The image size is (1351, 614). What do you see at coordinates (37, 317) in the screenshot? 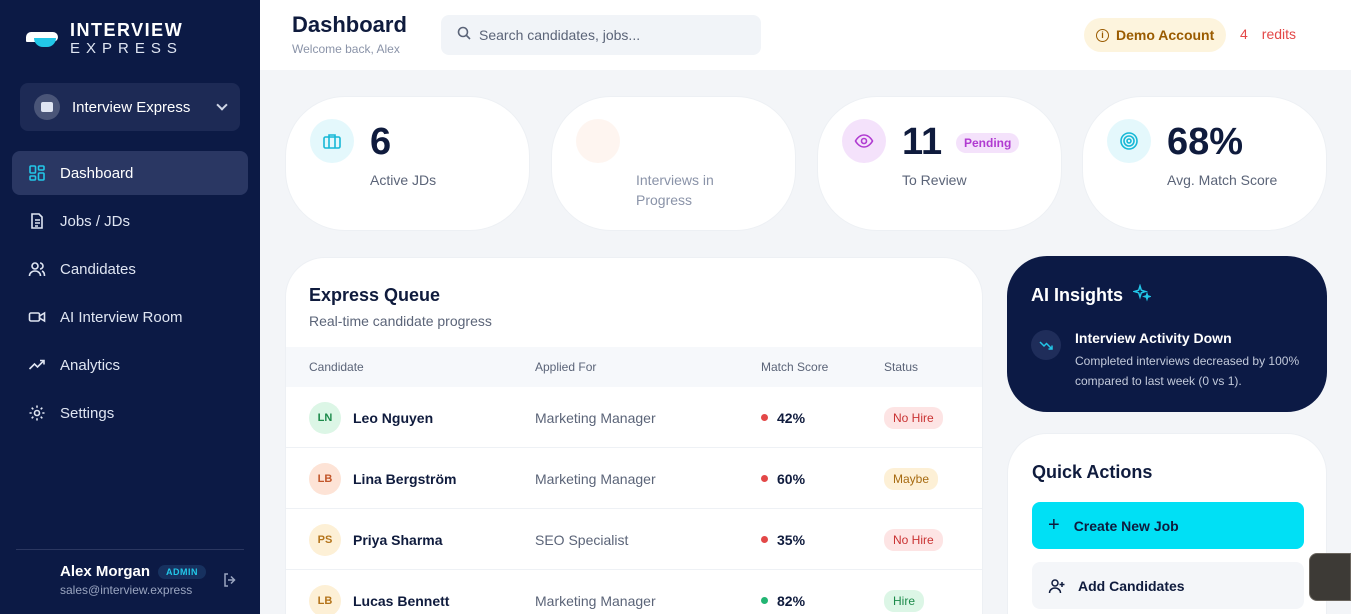
I see `video-icon` at bounding box center [37, 317].